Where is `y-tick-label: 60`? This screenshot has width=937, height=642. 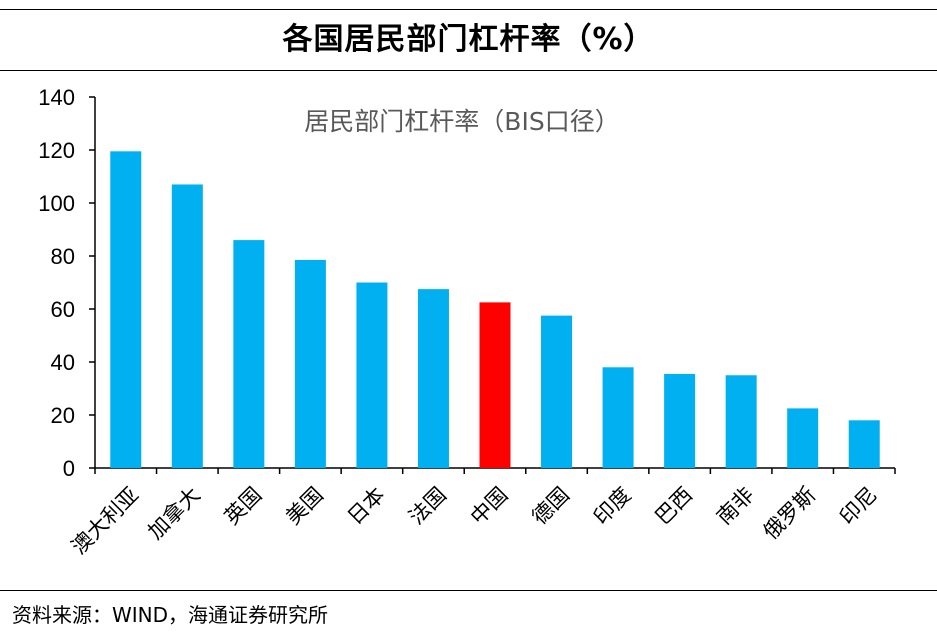 y-tick-label: 60 is located at coordinates (63, 309).